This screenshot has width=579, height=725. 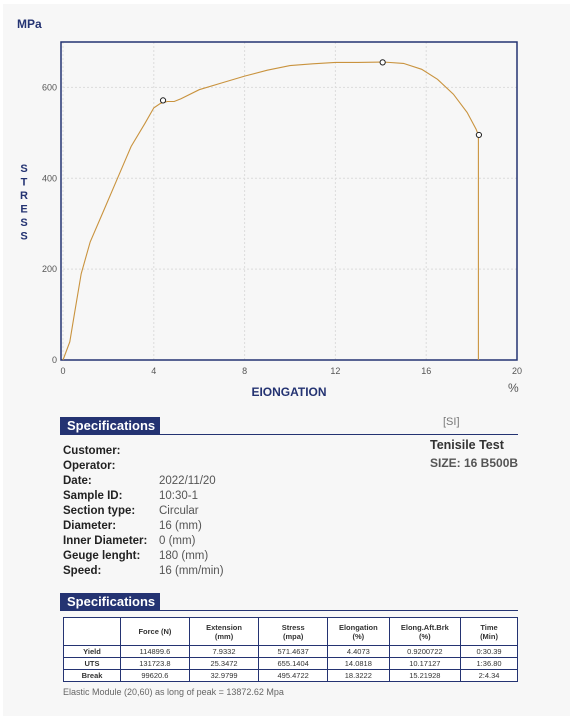 What do you see at coordinates (155, 663) in the screenshot?
I see `table-cell: 131723.8` at bounding box center [155, 663].